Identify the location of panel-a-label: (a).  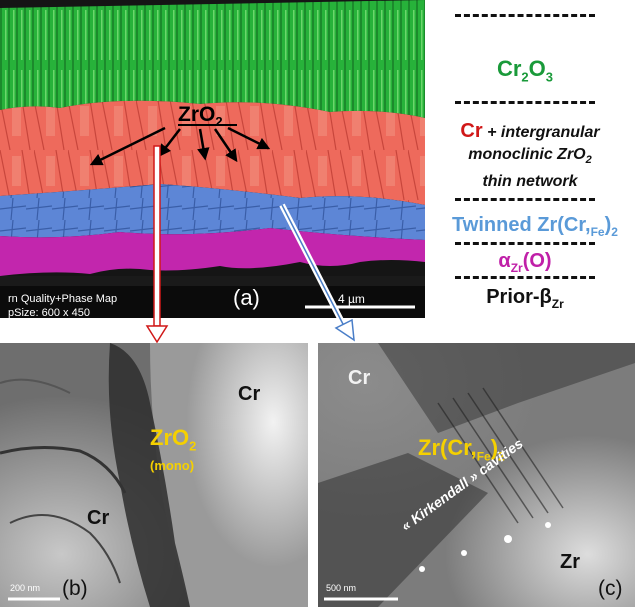
(246, 297).